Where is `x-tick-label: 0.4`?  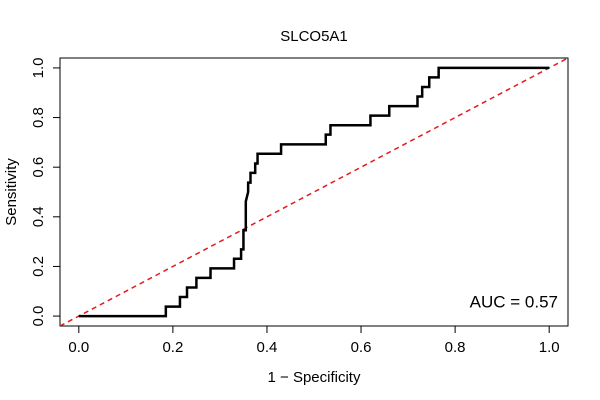
x-tick-label: 0.4 is located at coordinates (267, 347).